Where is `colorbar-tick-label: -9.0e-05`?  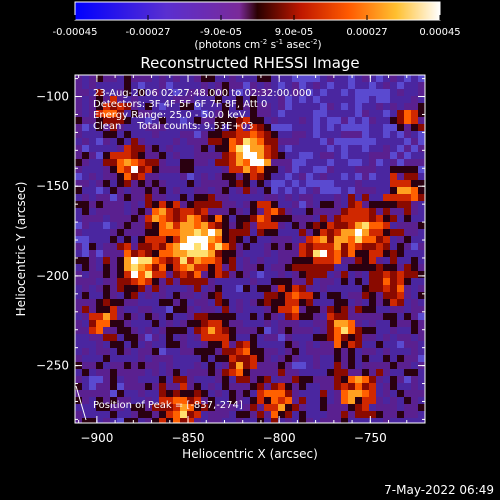 colorbar-tick-label: -9.0e-05 is located at coordinates (221, 32).